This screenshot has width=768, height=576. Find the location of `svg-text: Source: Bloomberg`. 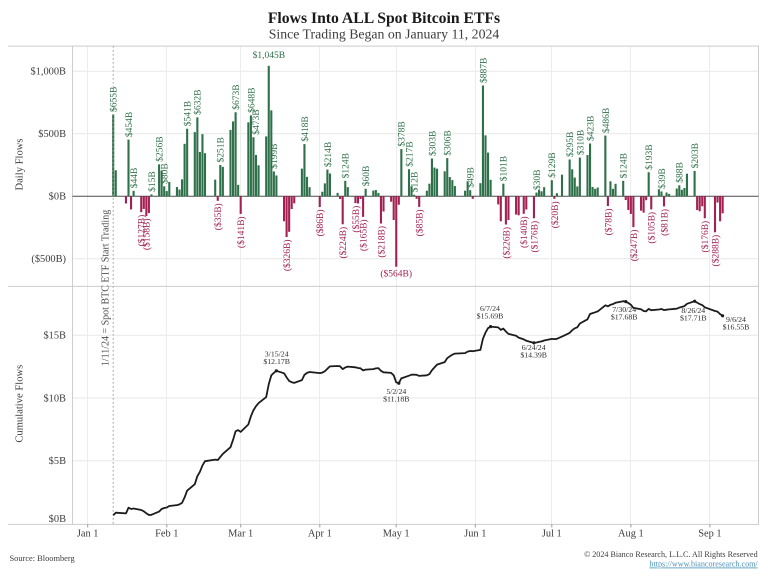

svg-text: Source: Bloomberg is located at coordinates (43, 558).